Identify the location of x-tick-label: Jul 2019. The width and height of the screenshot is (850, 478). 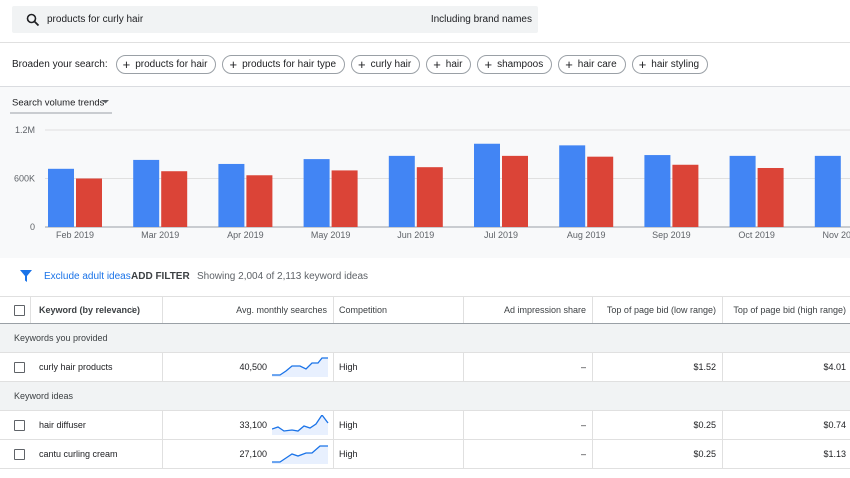
(501, 235).